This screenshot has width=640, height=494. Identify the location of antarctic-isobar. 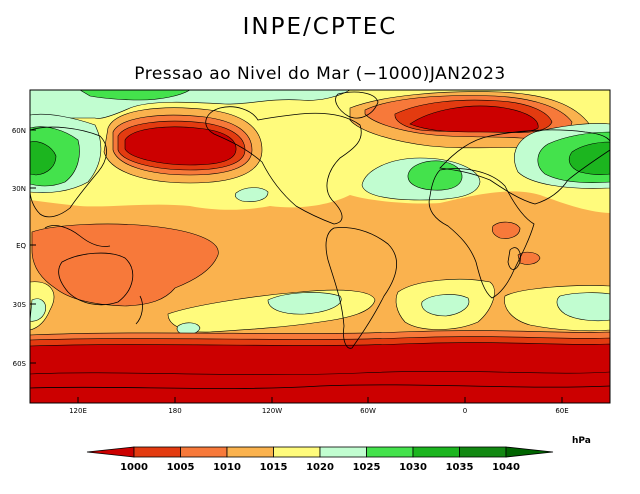
(320, 373).